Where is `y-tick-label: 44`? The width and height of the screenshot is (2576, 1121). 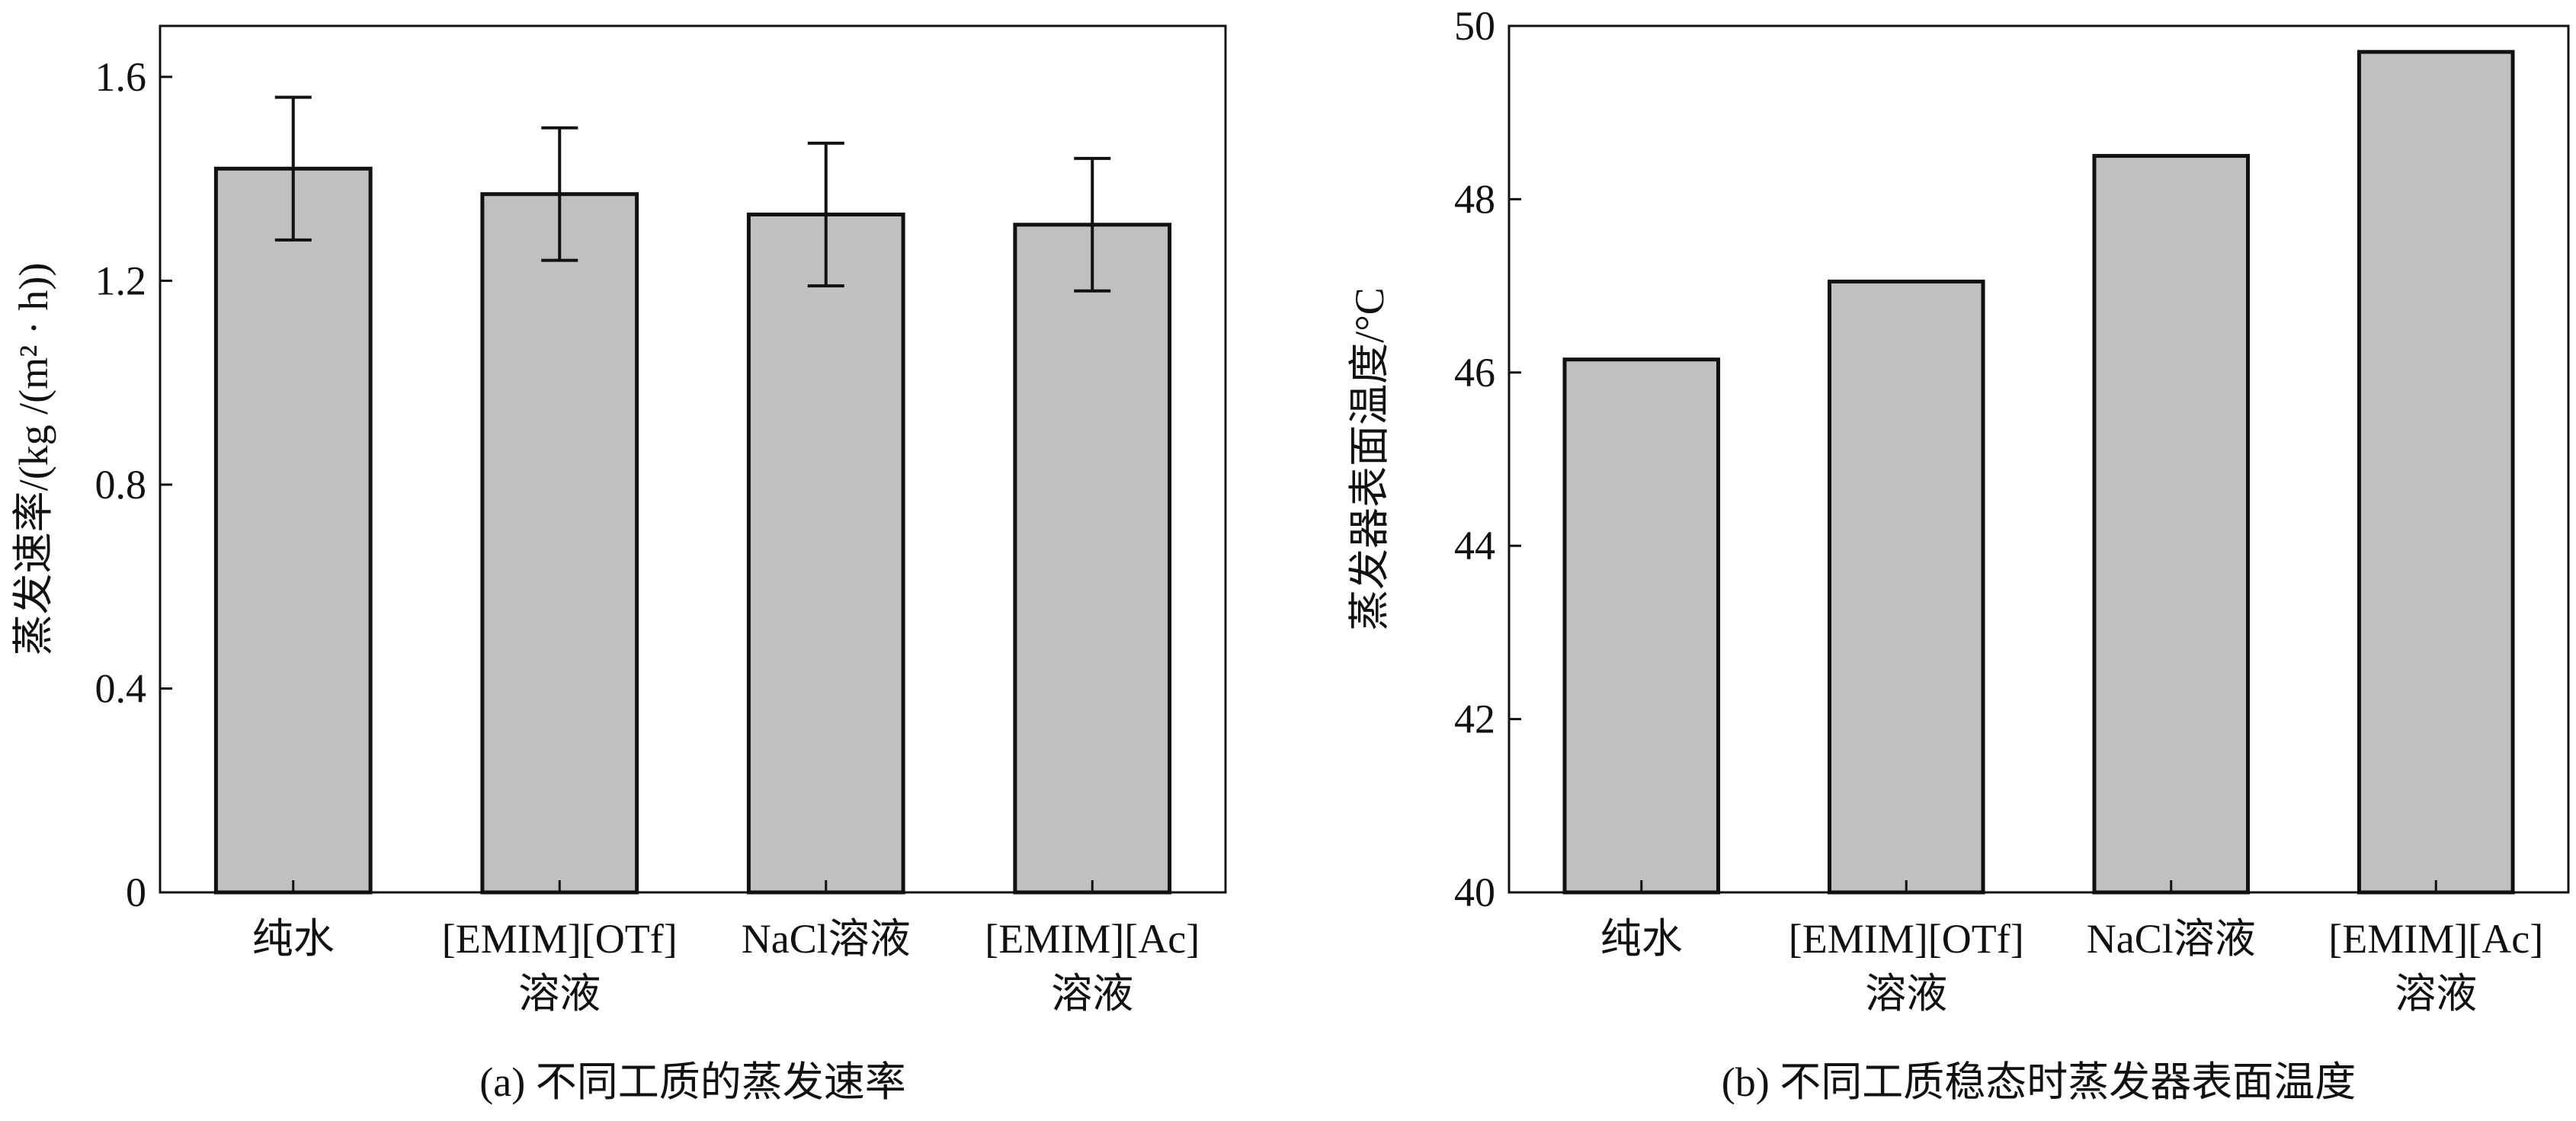
y-tick-label: 44 is located at coordinates (1474, 546).